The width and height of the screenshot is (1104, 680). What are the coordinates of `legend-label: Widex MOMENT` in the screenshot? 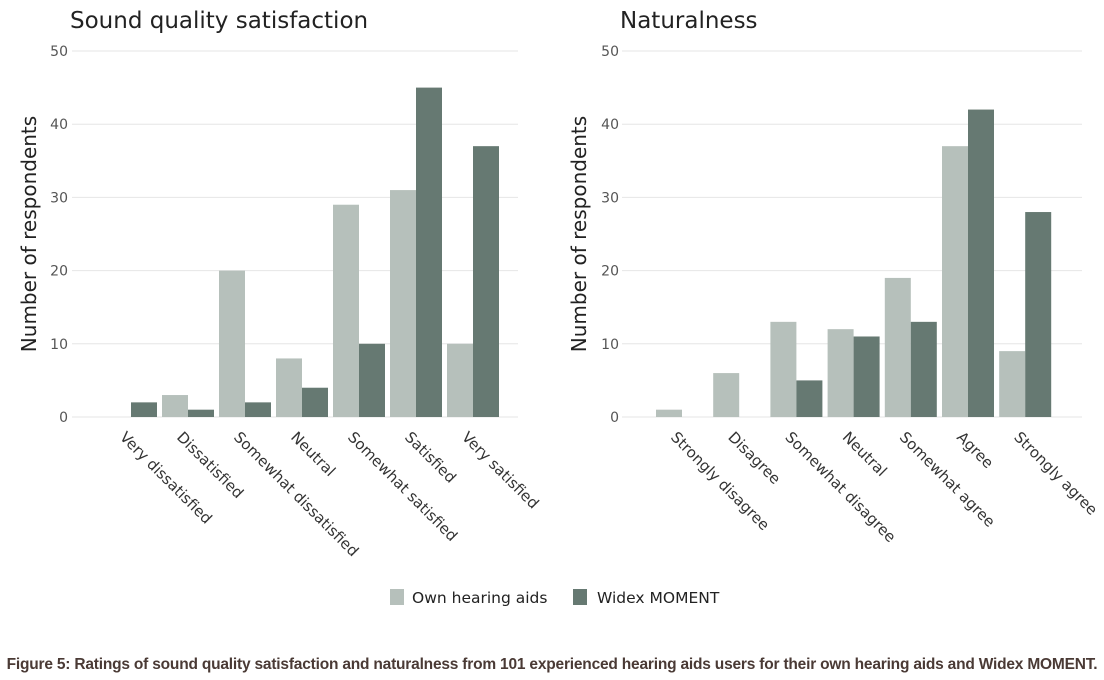 It's located at (658, 598).